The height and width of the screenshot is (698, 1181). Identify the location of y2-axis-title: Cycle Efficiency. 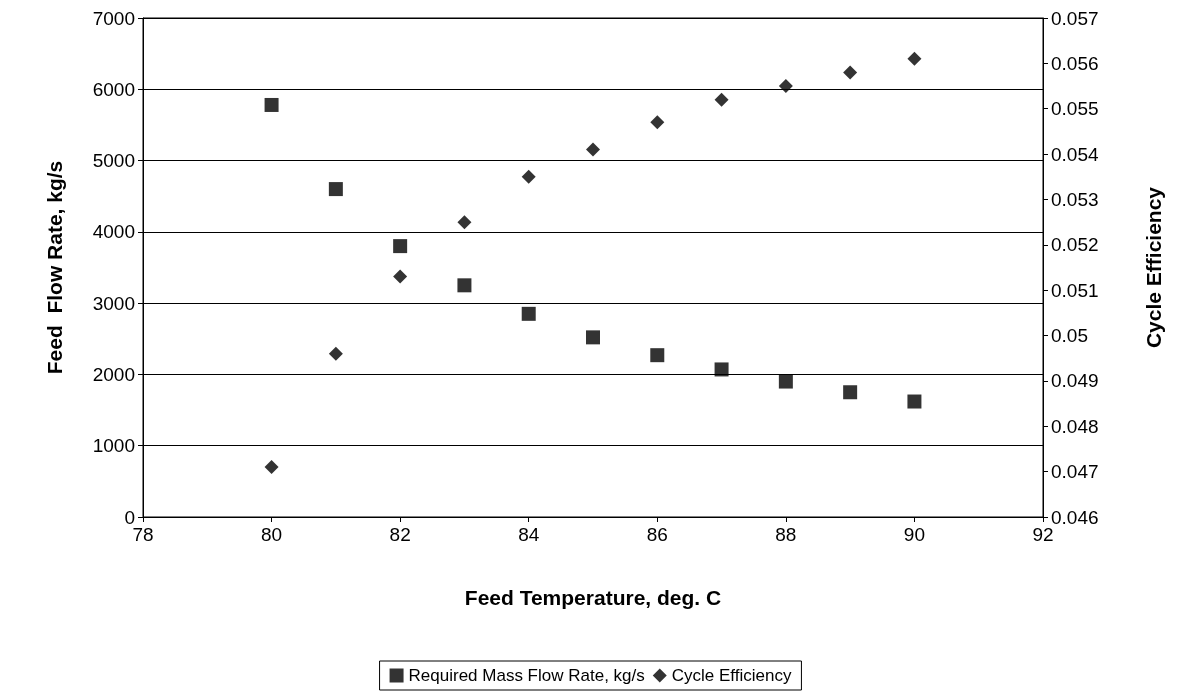
(1153, 267).